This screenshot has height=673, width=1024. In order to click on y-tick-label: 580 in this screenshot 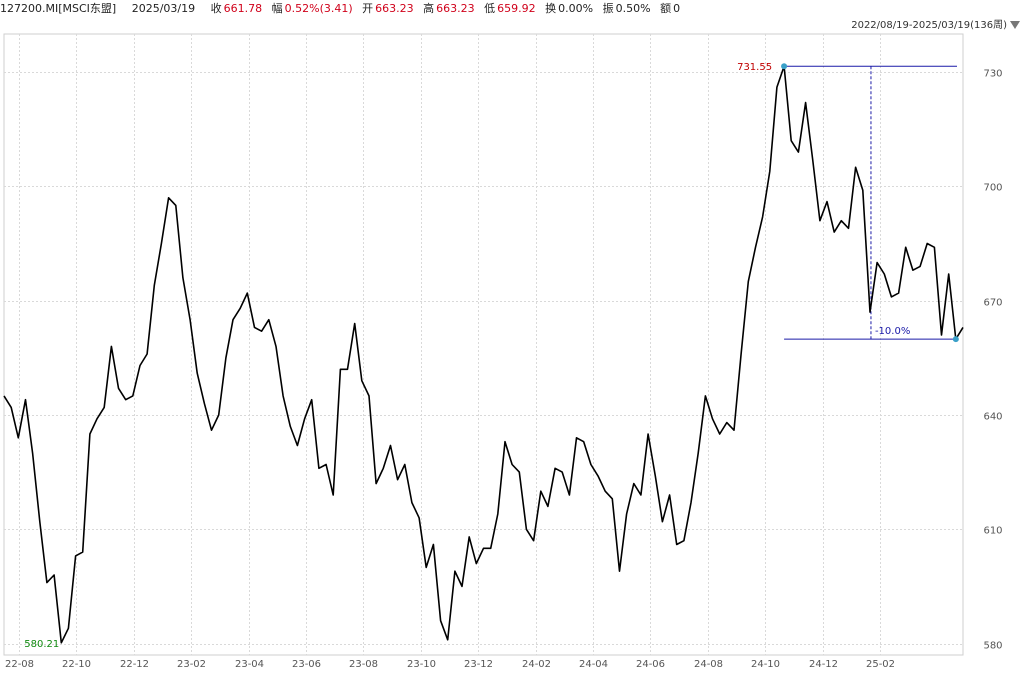, I will do `click(992, 646)`.